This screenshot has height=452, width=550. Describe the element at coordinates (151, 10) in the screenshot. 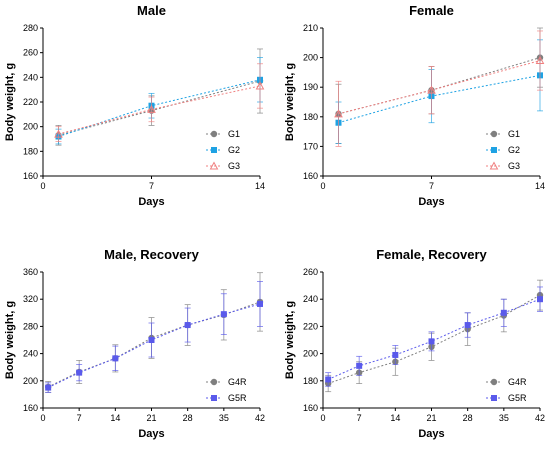

I see `chart-title: Male` at that location.